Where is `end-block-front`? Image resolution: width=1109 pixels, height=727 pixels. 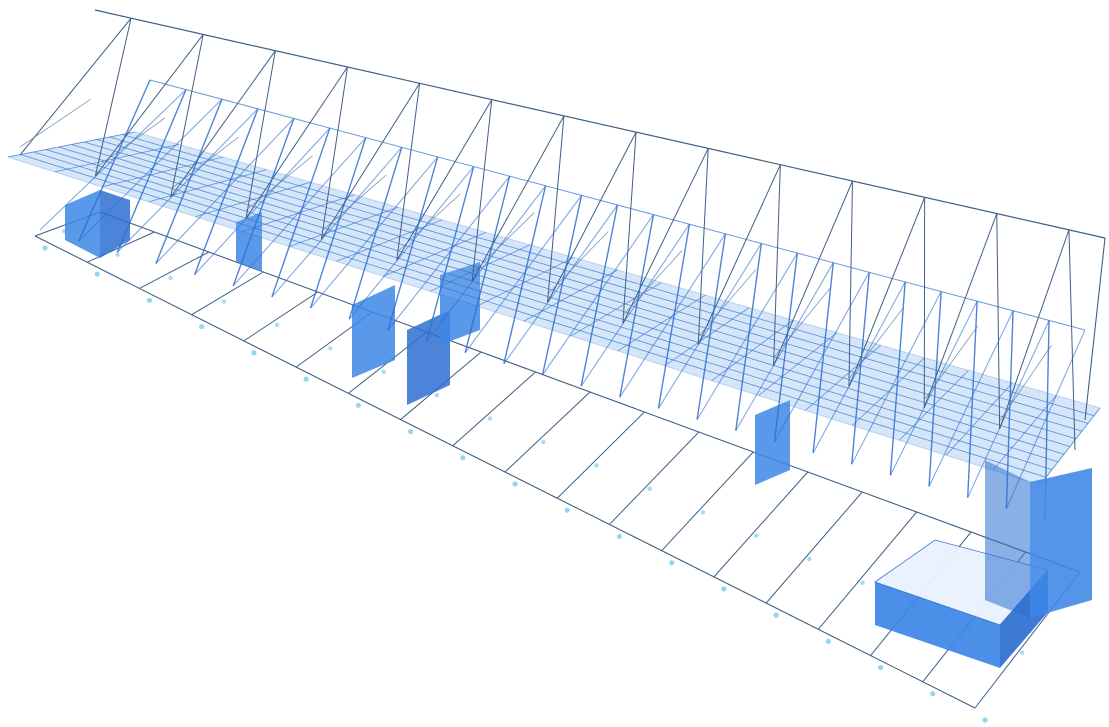
end-block-front is located at coordinates (937, 625).